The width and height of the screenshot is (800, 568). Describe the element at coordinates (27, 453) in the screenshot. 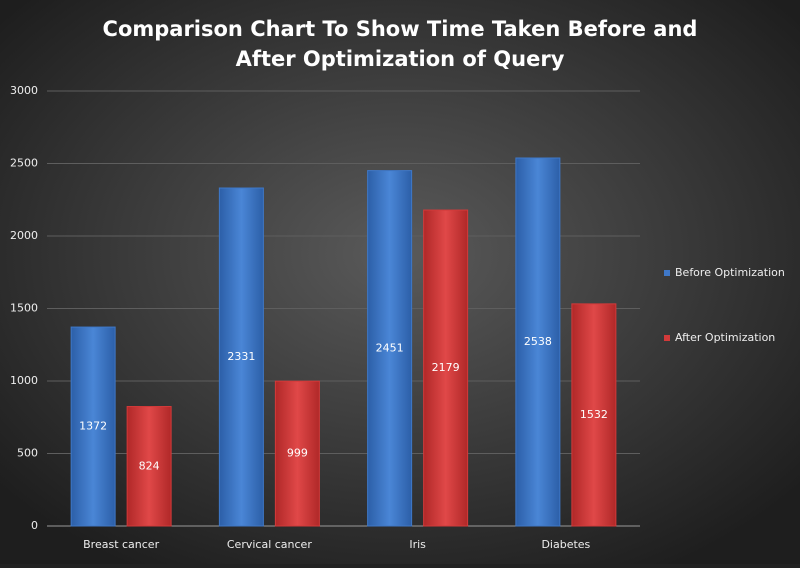

I see `y-tick-label: 500` at that location.